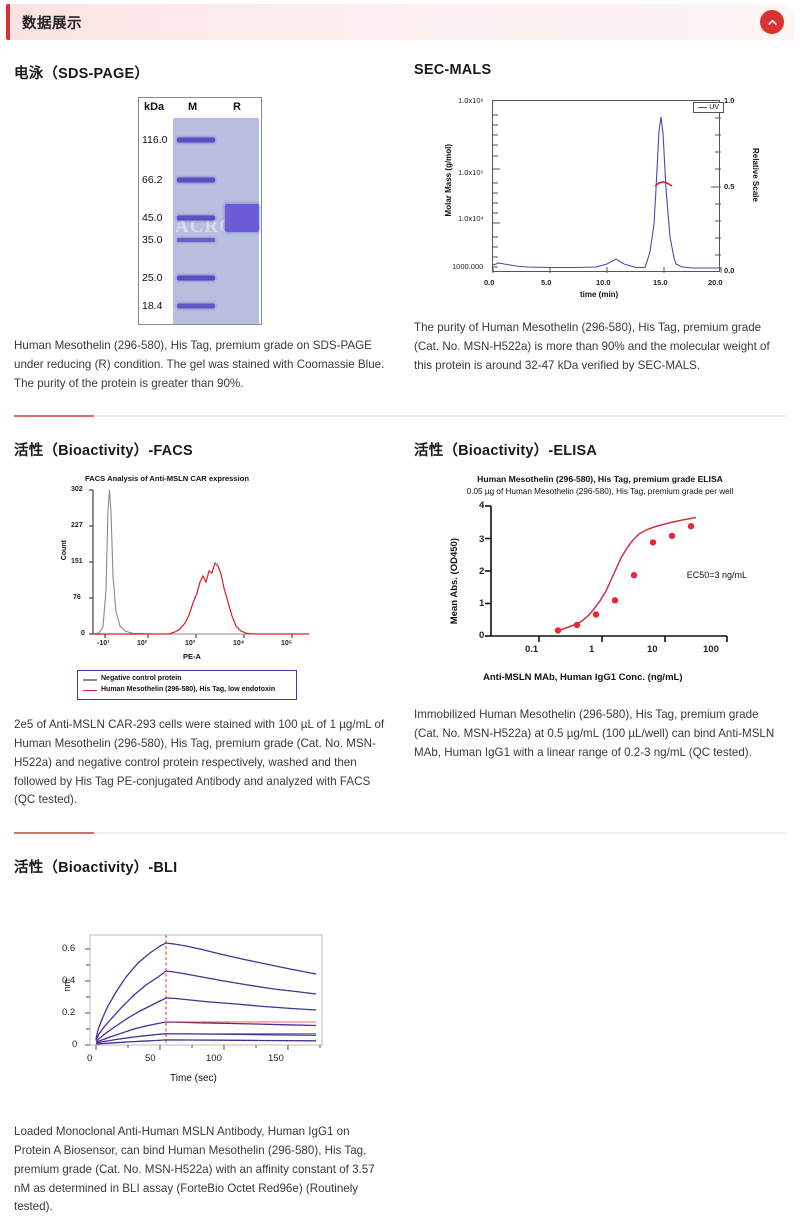 The width and height of the screenshot is (800, 1217). What do you see at coordinates (607, 186) in the screenshot?
I see `sec-mals-plot-area` at bounding box center [607, 186].